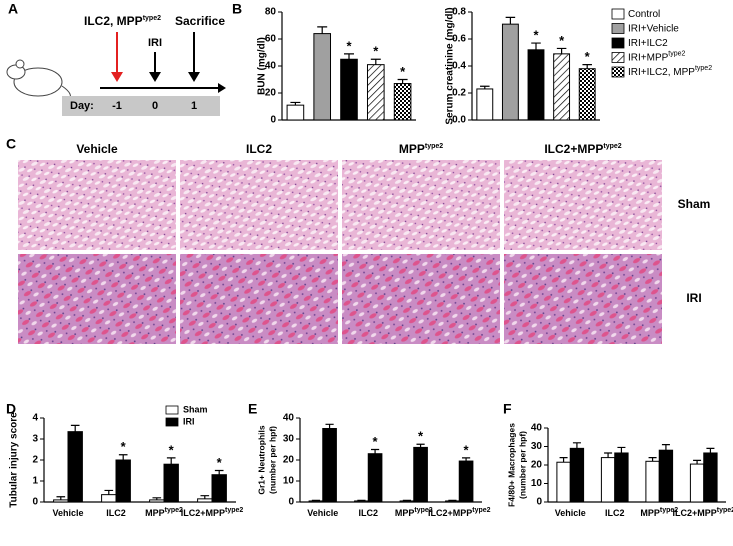  Describe the element at coordinates (11, 409) in the screenshot. I see `panel-label: D` at that location.